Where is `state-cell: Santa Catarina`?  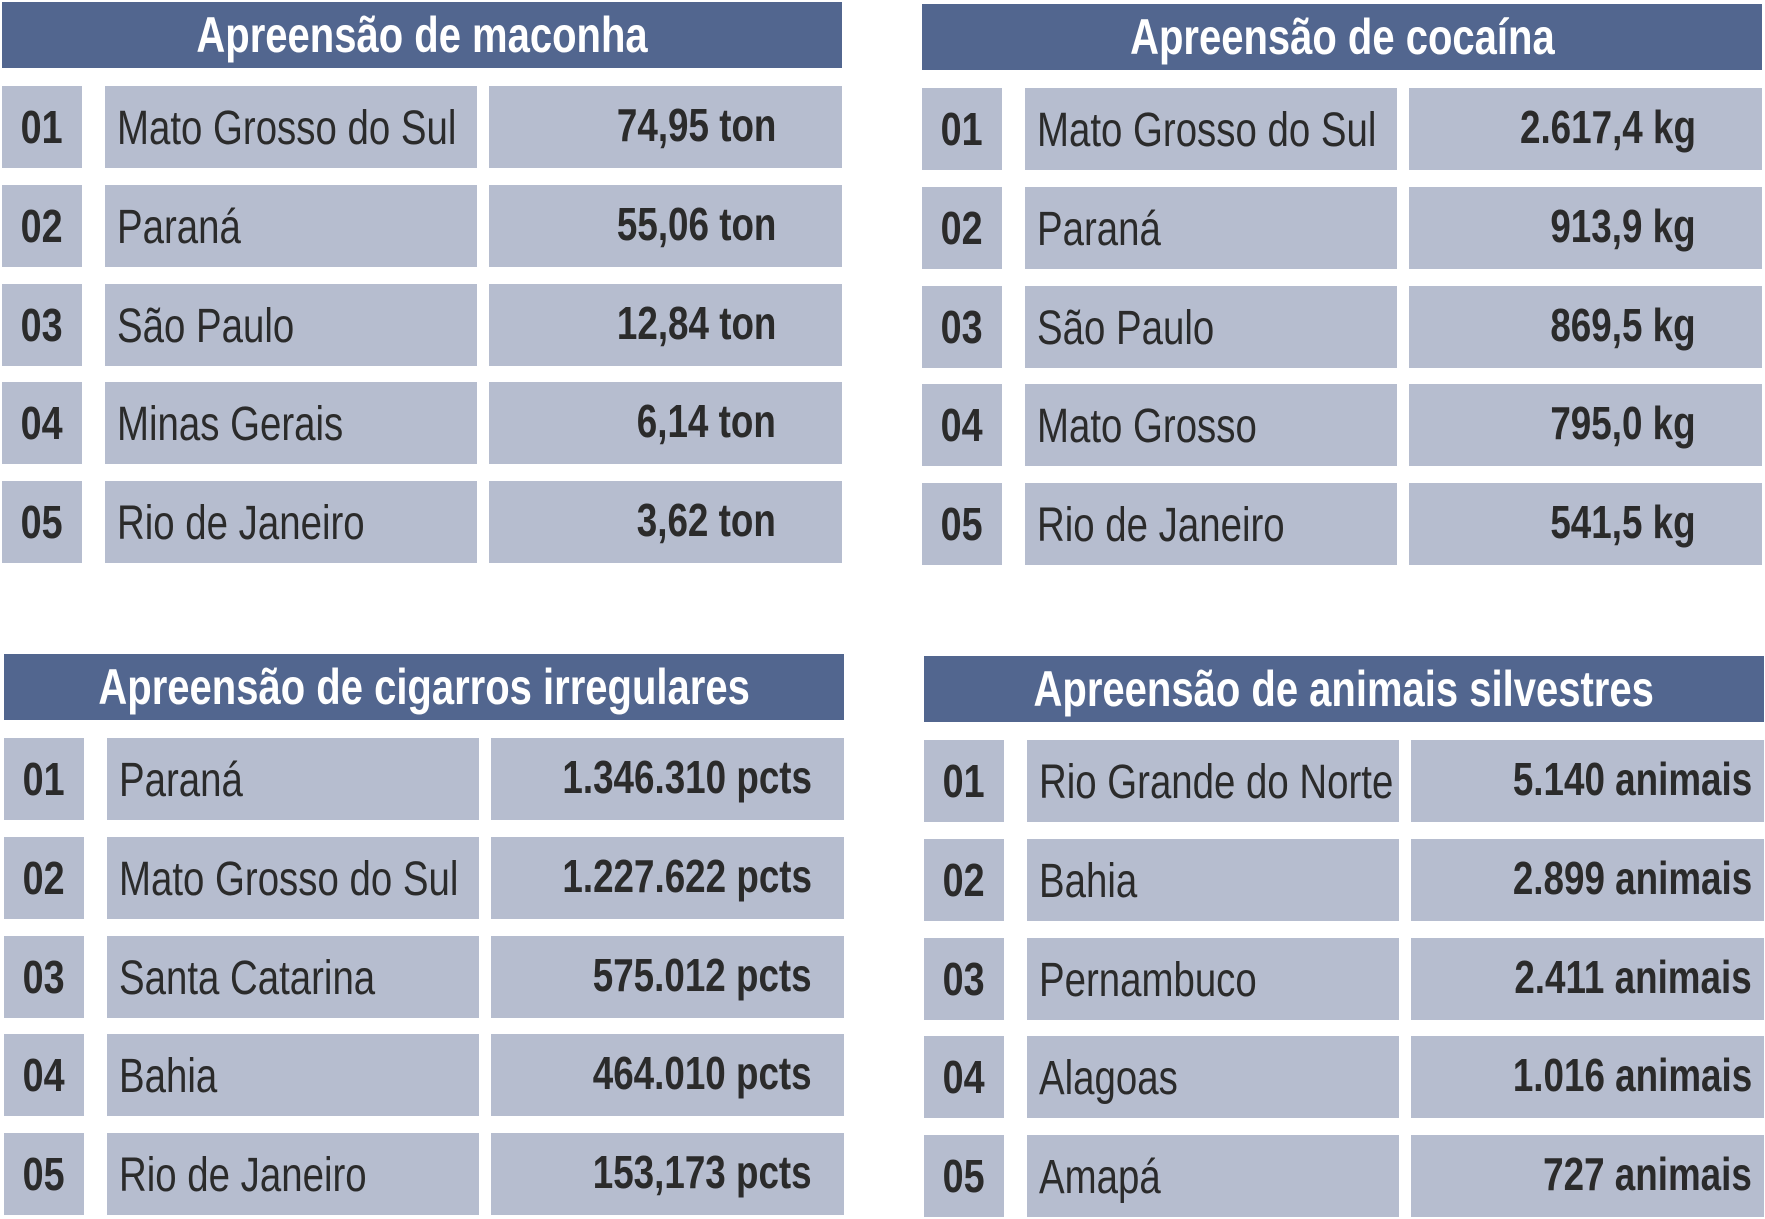 state-cell: Santa Catarina is located at coordinates (293, 977).